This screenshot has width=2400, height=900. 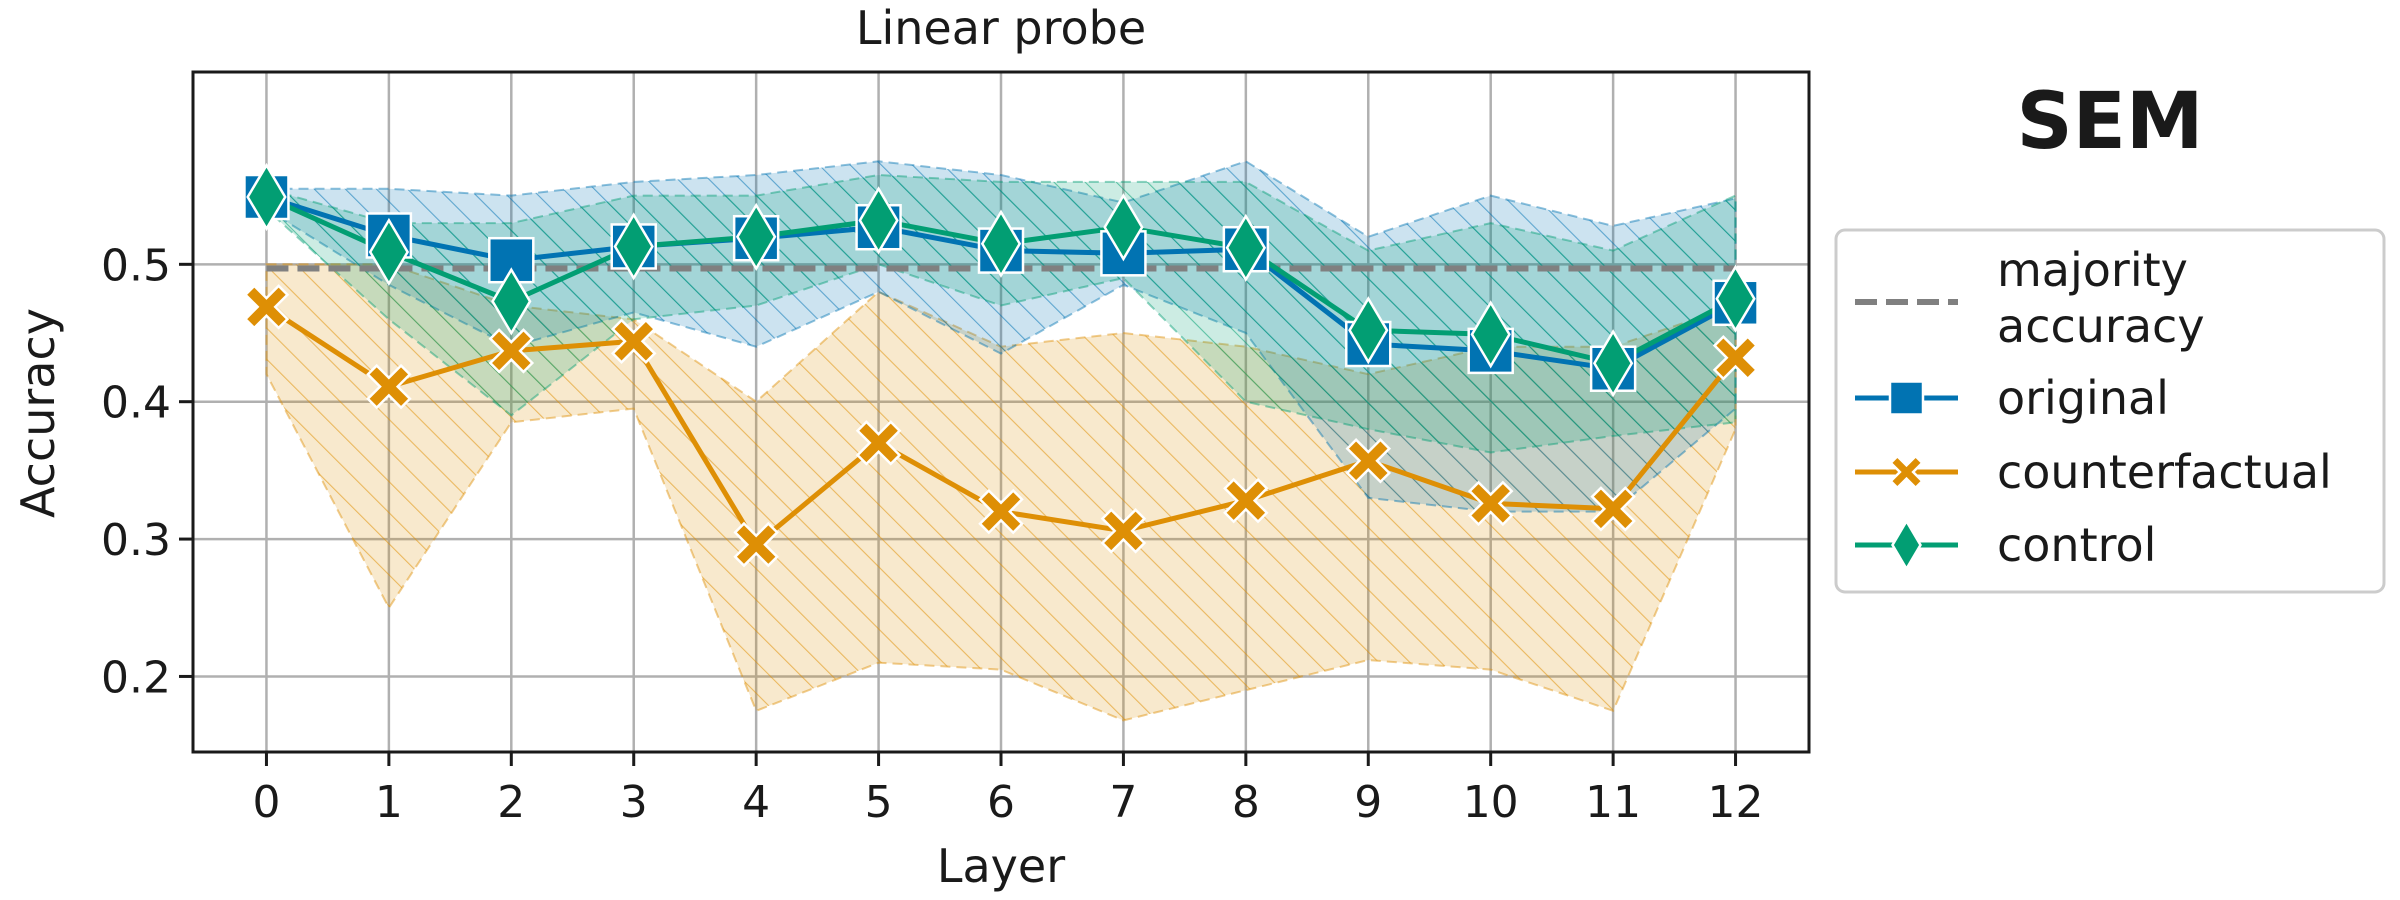 I want to click on y-tick-label: 0.4, so click(x=136, y=403).